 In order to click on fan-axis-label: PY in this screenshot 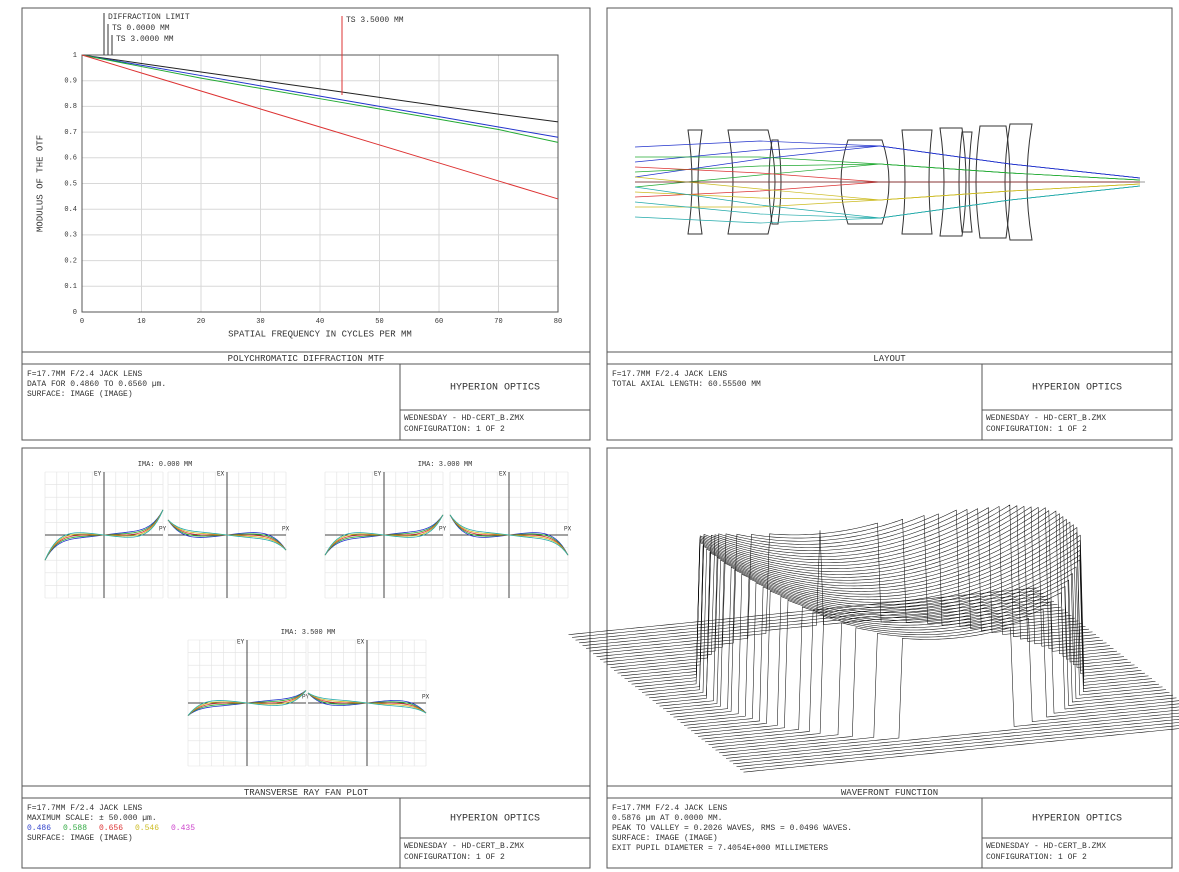, I will do `click(306, 697)`.